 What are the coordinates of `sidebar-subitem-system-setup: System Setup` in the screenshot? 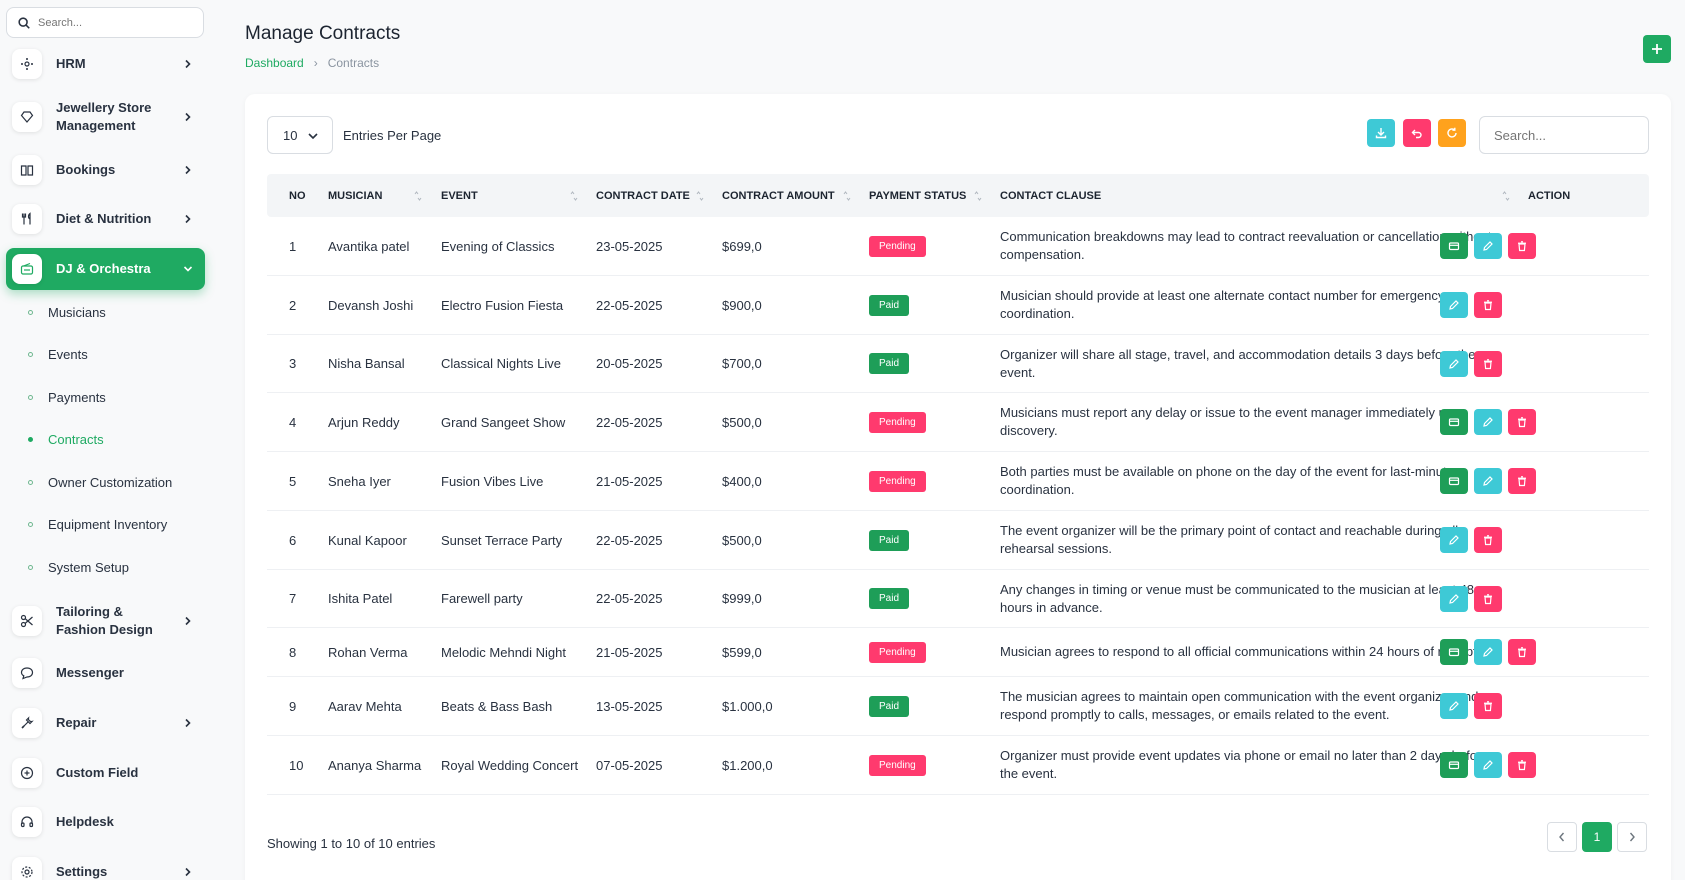 It's located at (78, 567).